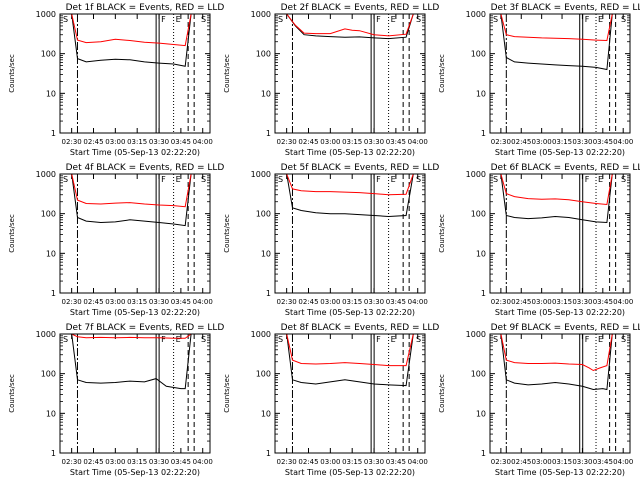 Image resolution: width=640 pixels, height=480 pixels. Describe the element at coordinates (360, 328) in the screenshot. I see `chart-title: Det 8f BLACK = Events, RED = LLD` at that location.